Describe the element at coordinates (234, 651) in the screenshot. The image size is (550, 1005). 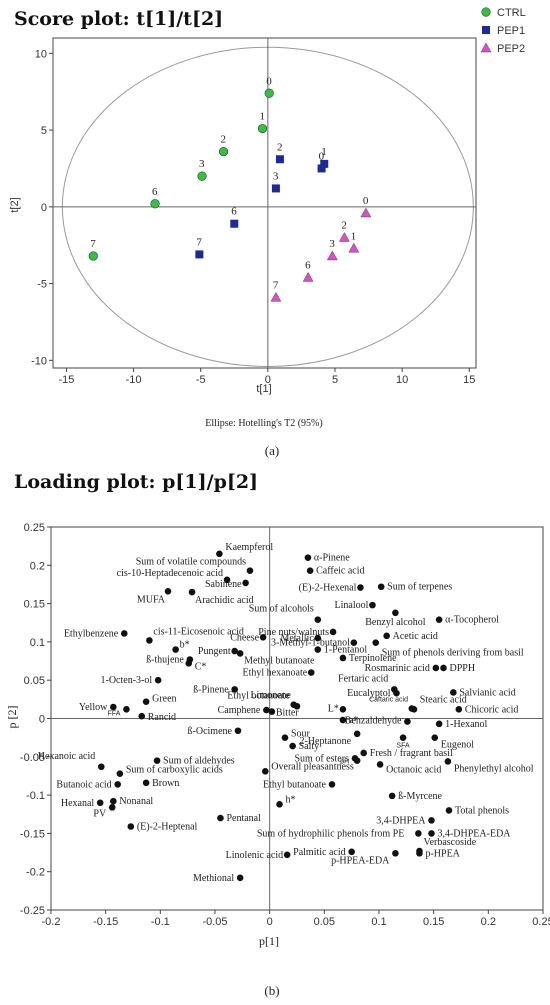
I see `loading-point-pungent` at that location.